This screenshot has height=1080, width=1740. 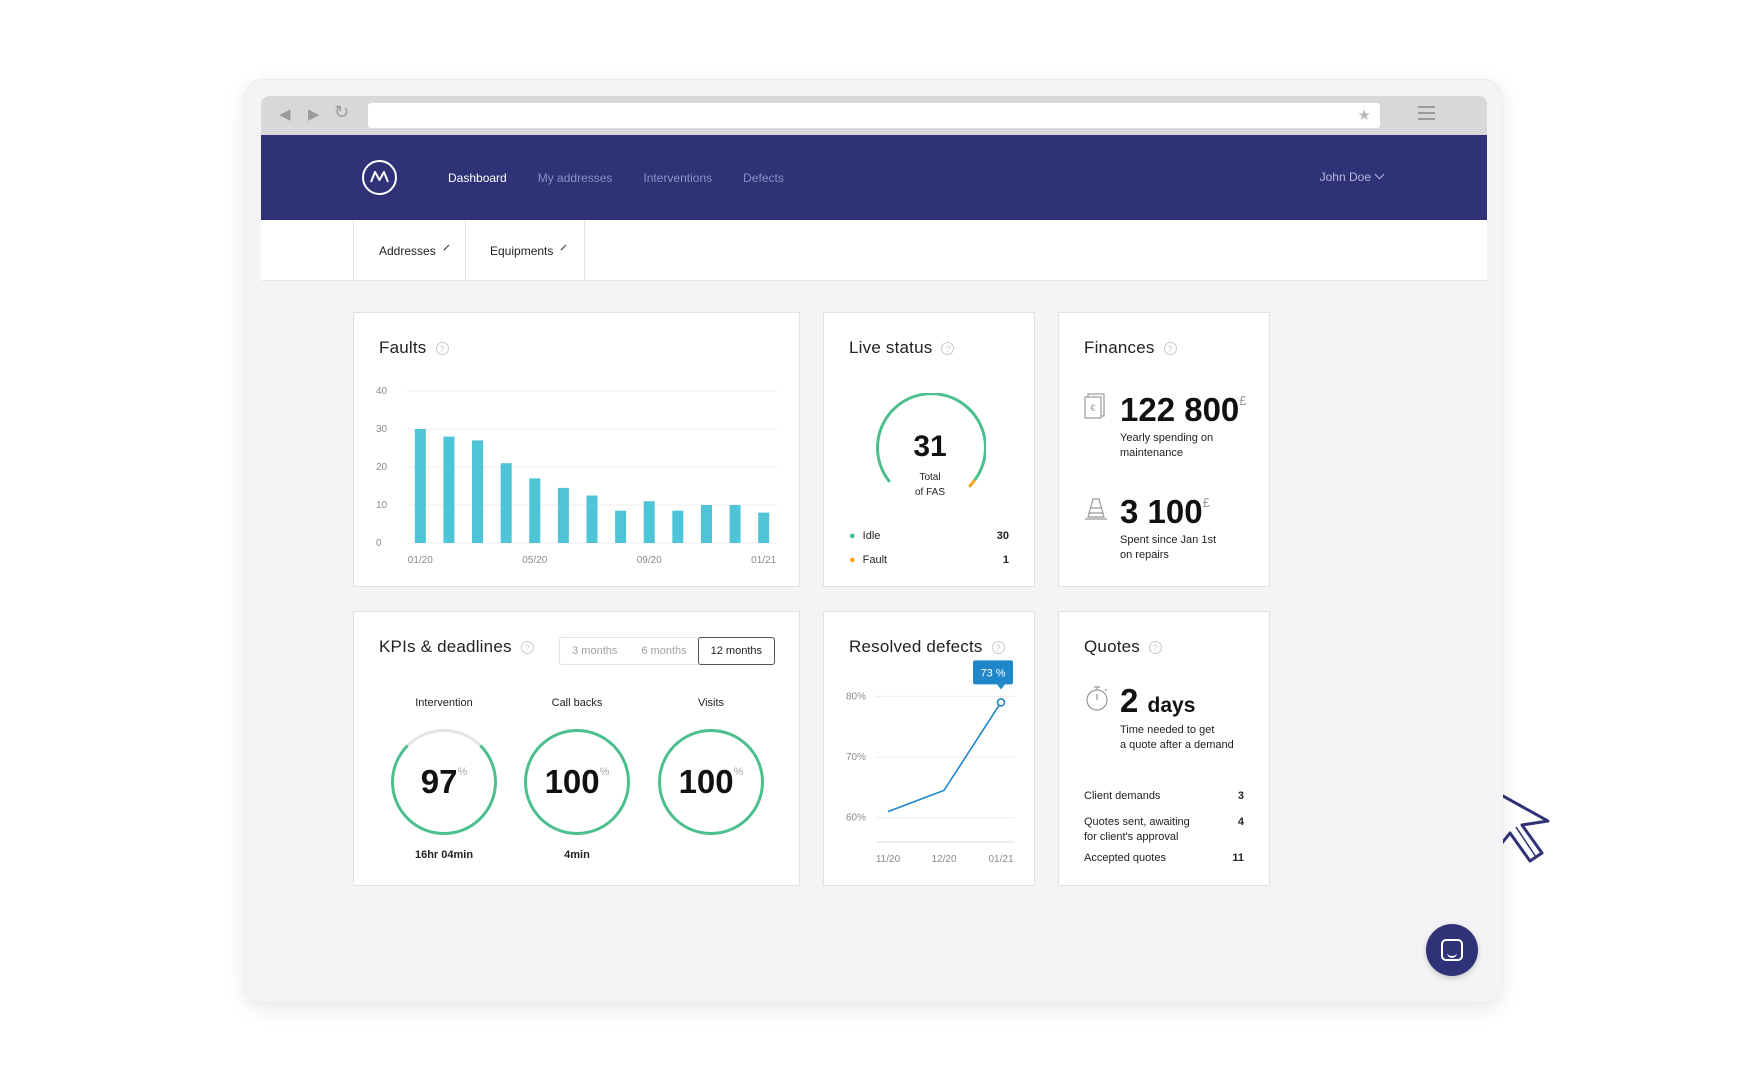 I want to click on browser-toolbar: ◀ ▶ ↻ ★, so click(x=874, y=115).